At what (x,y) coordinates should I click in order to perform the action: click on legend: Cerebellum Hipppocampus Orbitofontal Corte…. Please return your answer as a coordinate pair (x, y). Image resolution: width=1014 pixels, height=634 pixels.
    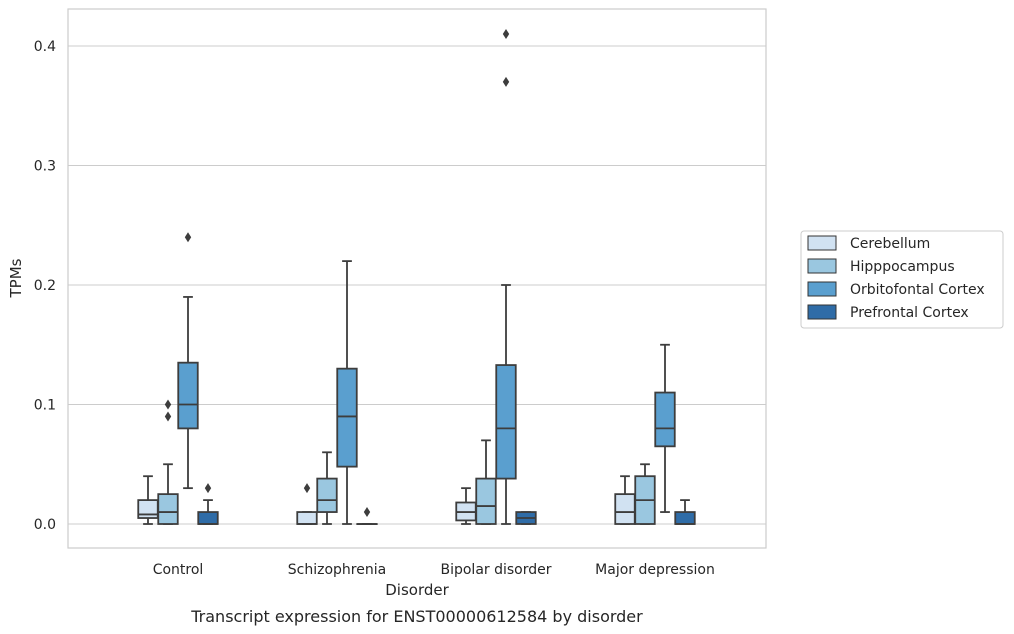
    Looking at the image, I should click on (902, 279).